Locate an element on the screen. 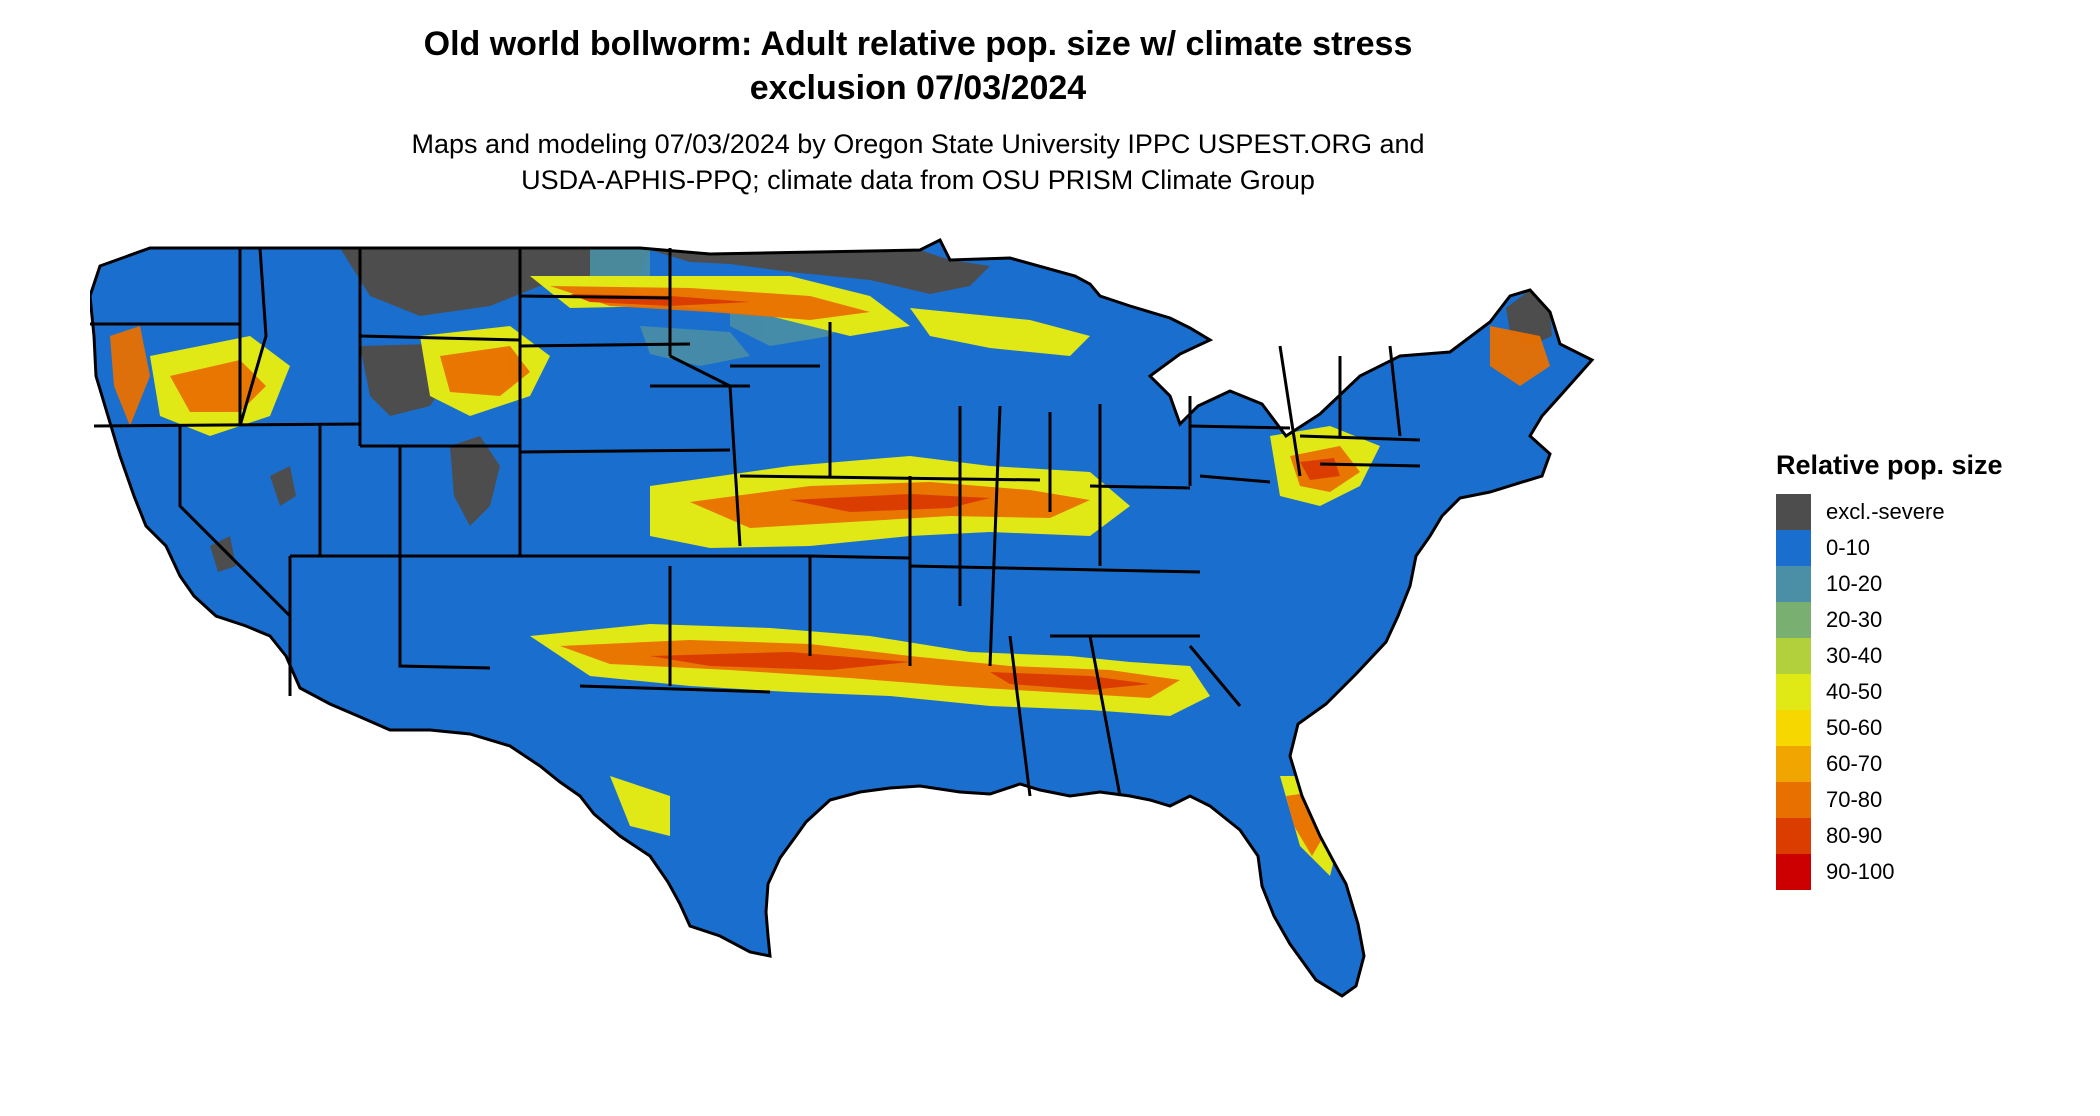 The width and height of the screenshot is (2100, 1116). legend-label: 30-40 is located at coordinates (1854, 655).